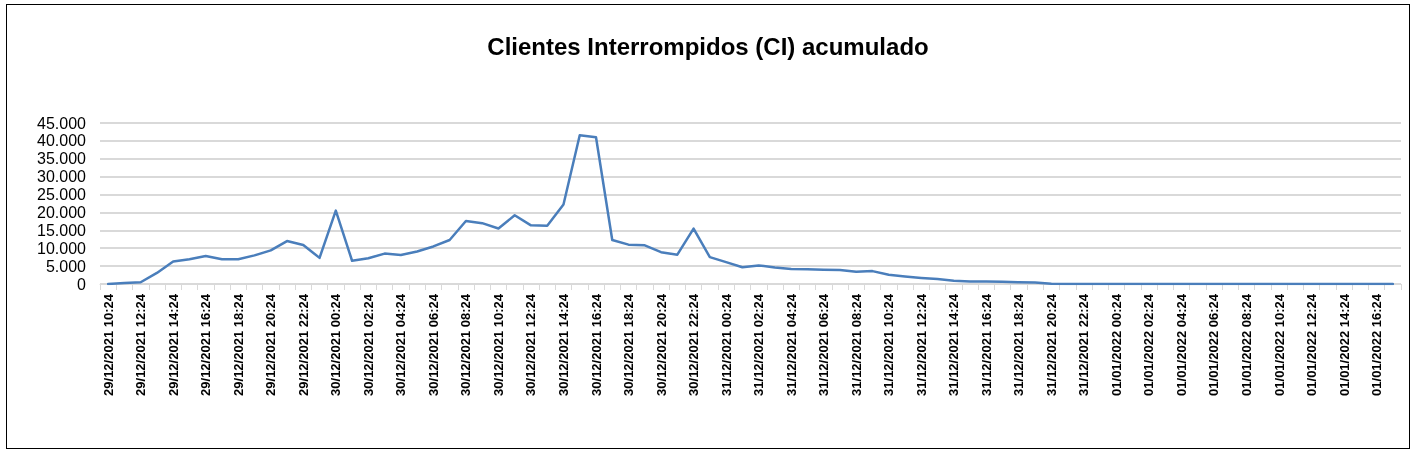 The height and width of the screenshot is (452, 1417). Describe the element at coordinates (1312, 344) in the screenshot. I see `x-tick-label: 01/01/2022 12:24` at that location.